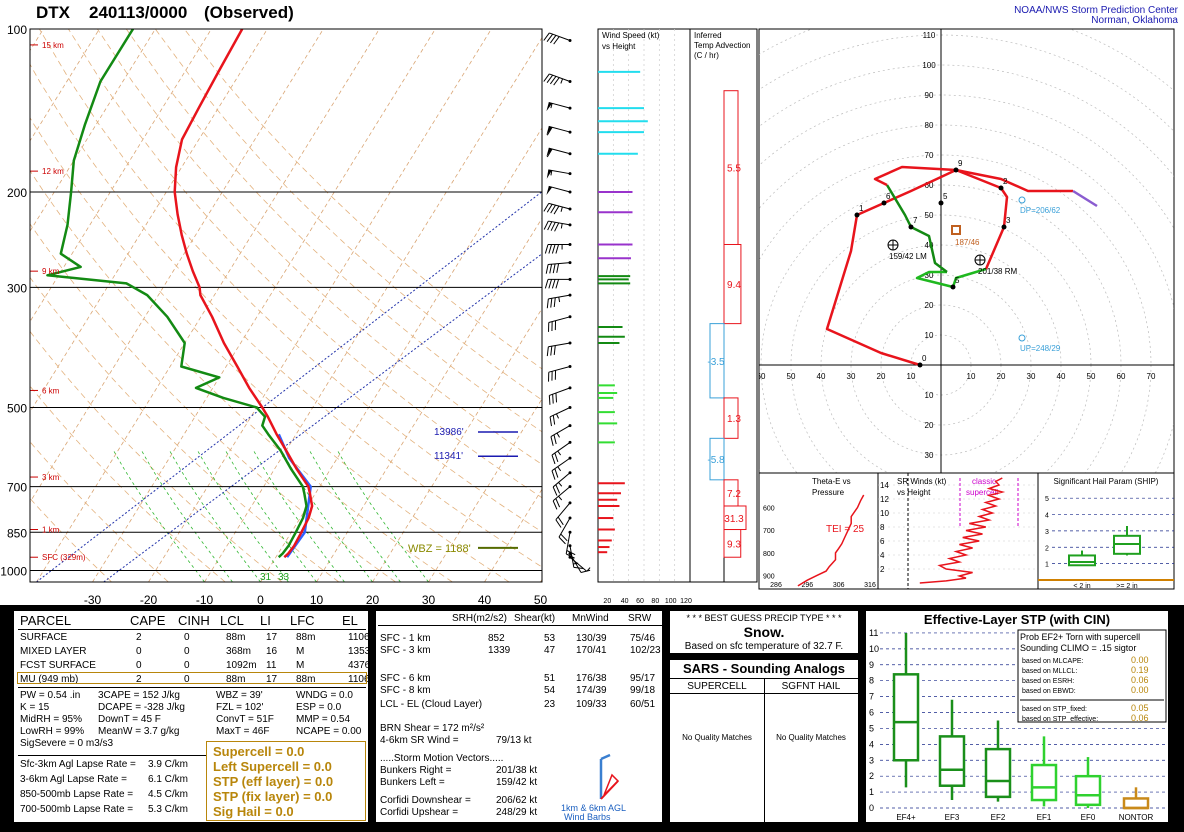 The image size is (1184, 832). I want to click on stp-prob-value: 0.00, so click(1140, 690).